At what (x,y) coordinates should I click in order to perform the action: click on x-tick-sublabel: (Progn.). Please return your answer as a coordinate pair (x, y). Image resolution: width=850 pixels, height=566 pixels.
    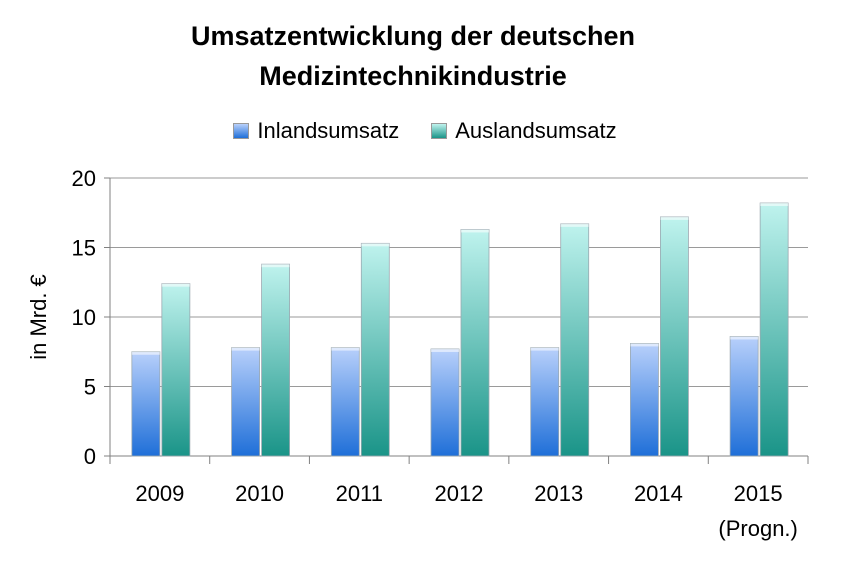
    Looking at the image, I should click on (757, 528).